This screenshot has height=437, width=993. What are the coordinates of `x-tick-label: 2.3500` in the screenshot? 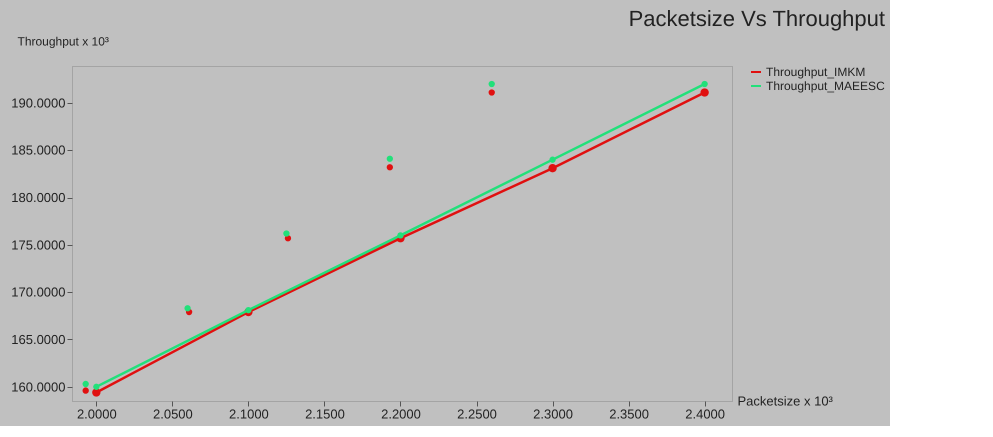 It's located at (629, 414).